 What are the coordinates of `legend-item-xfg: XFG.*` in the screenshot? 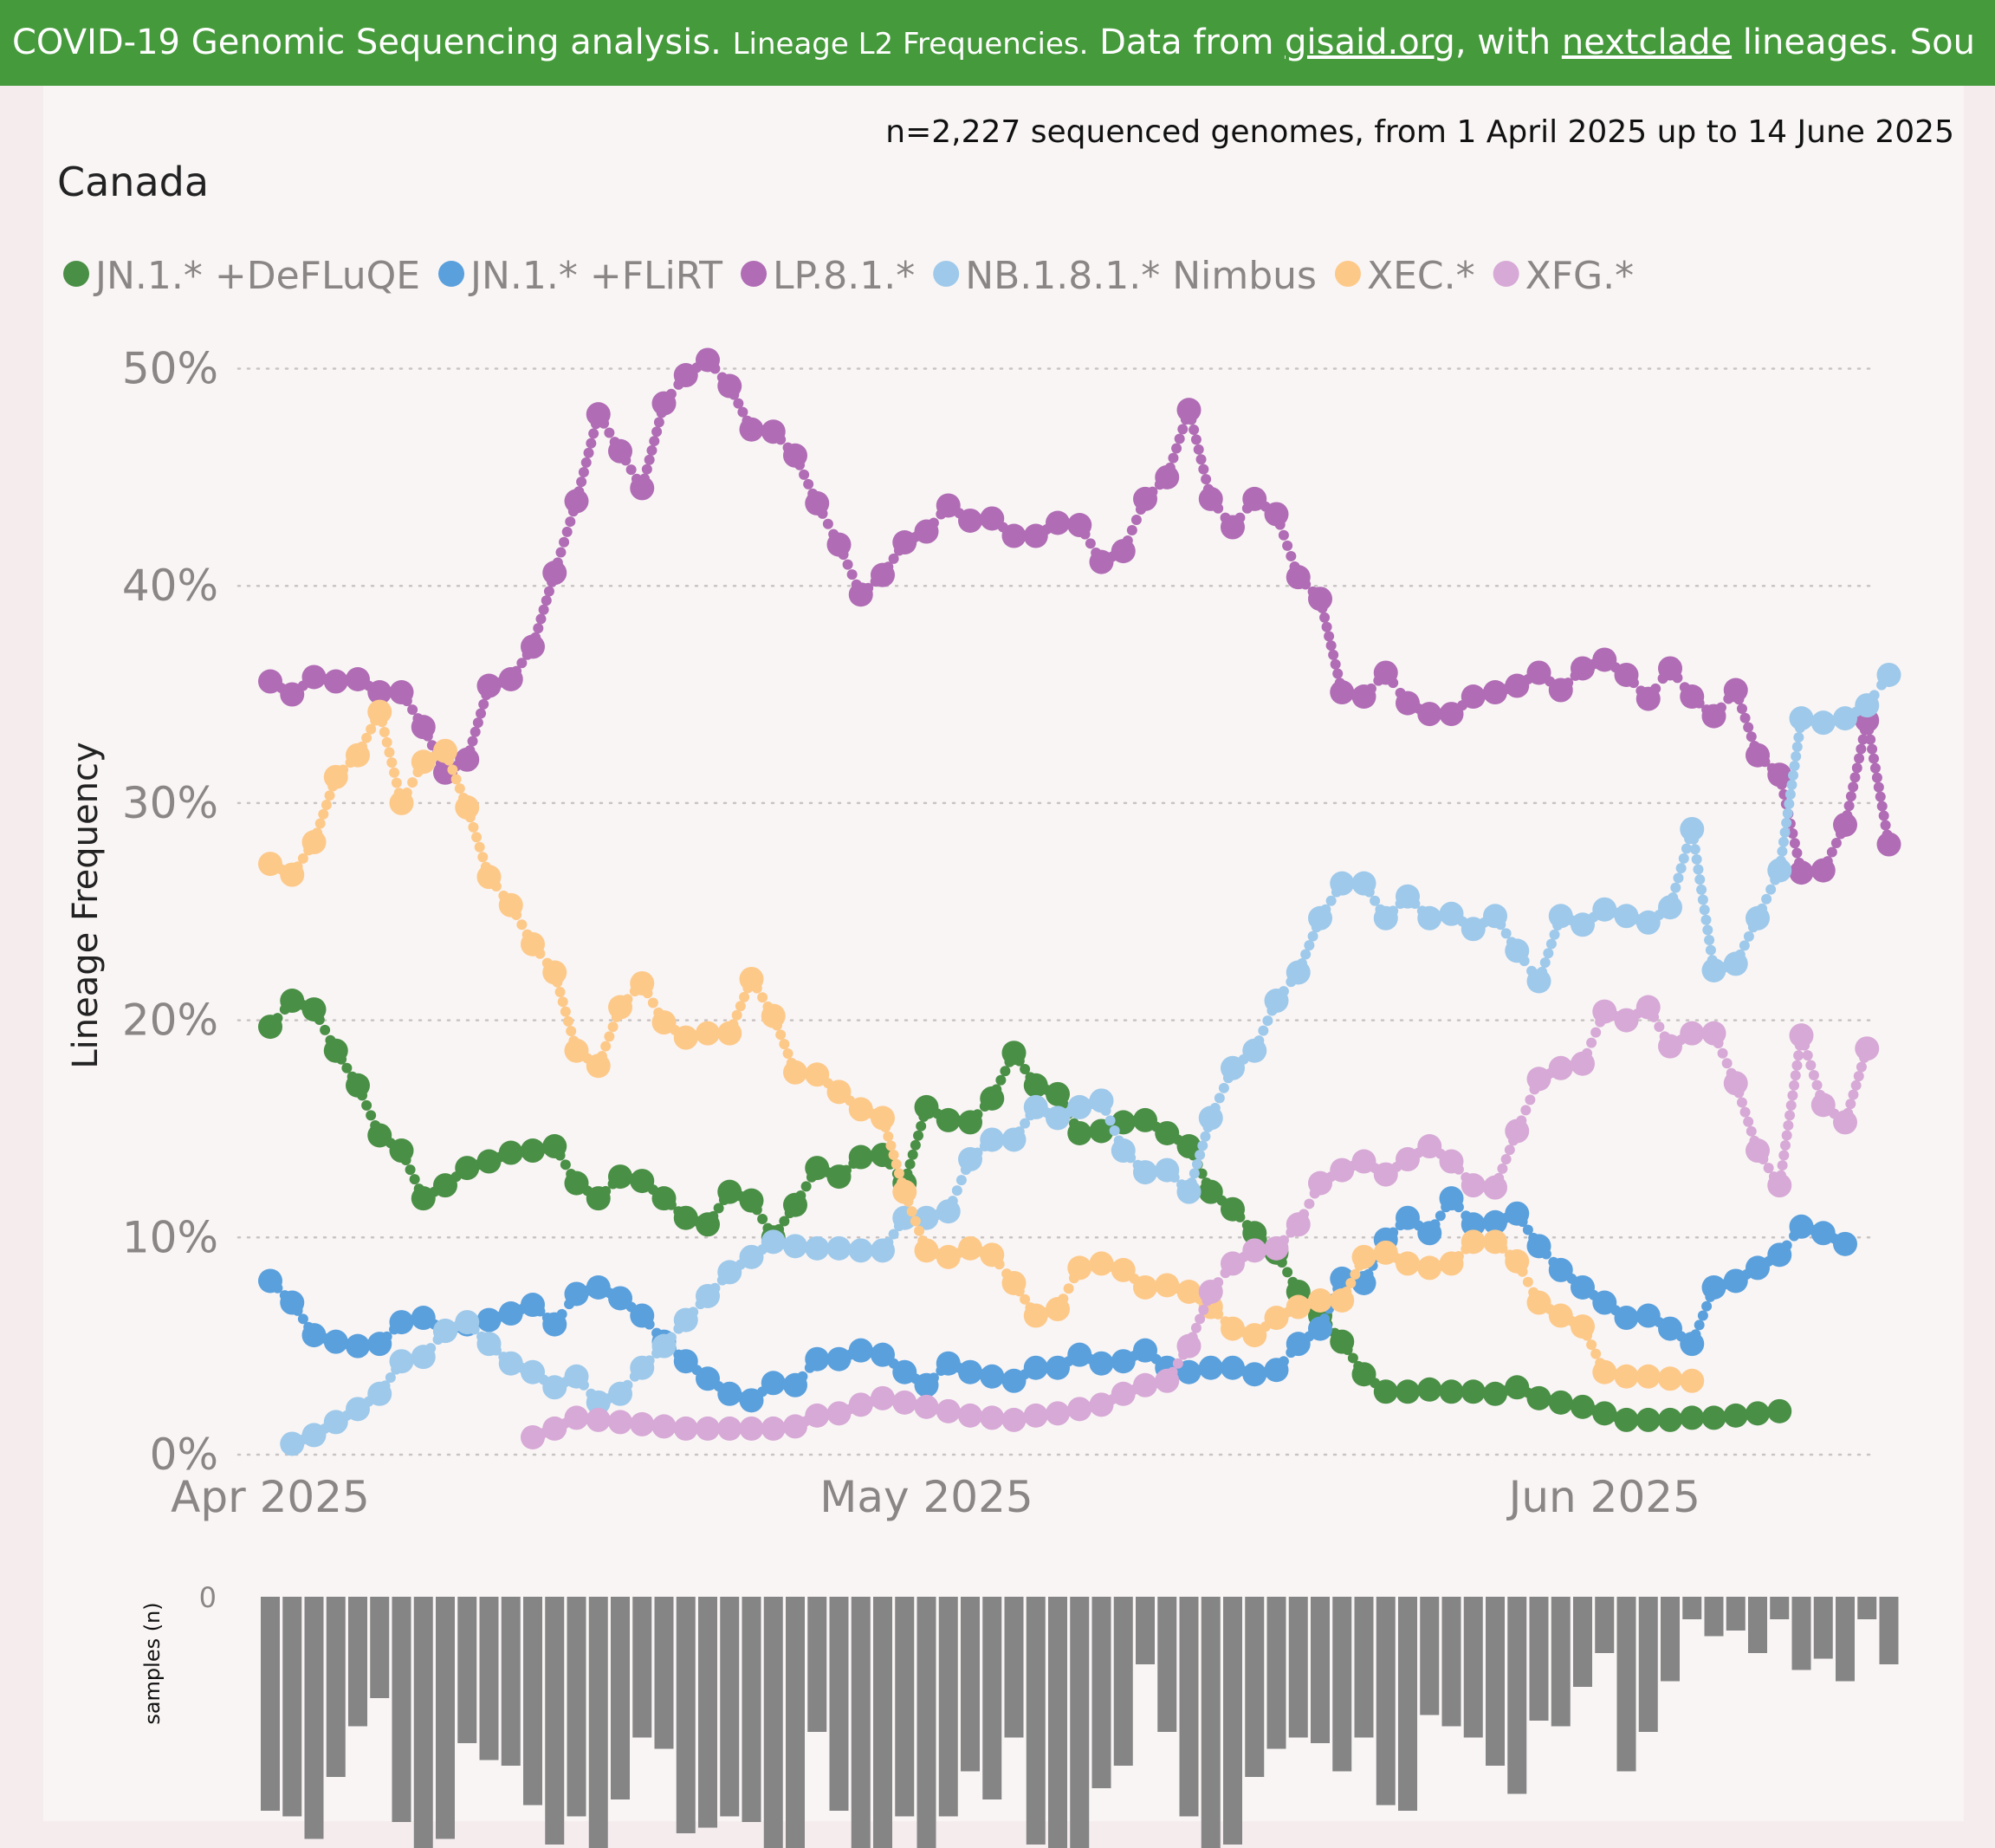 It's located at (1563, 276).